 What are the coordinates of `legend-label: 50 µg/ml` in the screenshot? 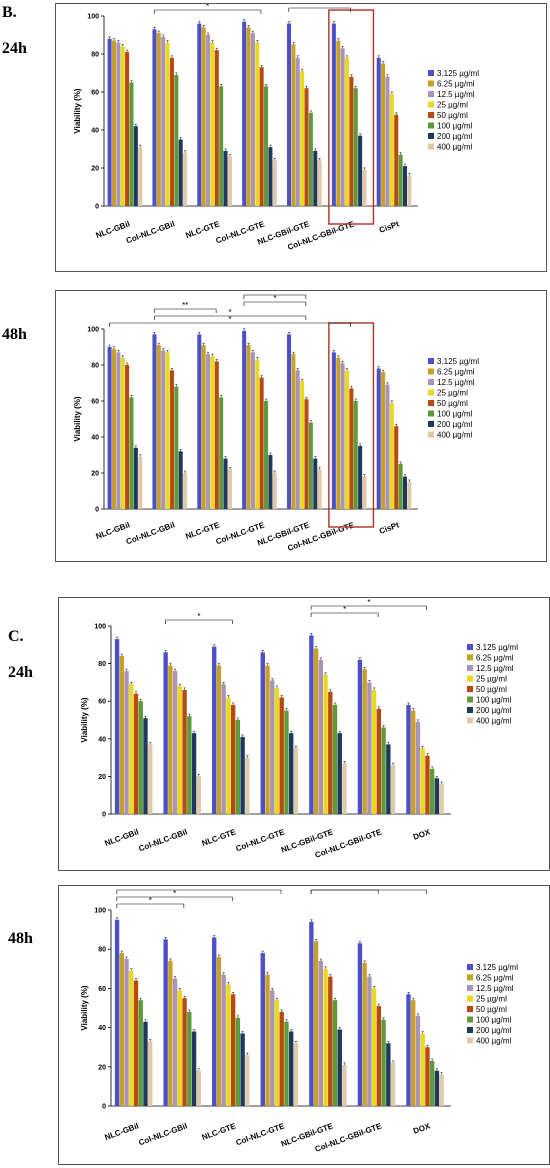 It's located at (491, 689).